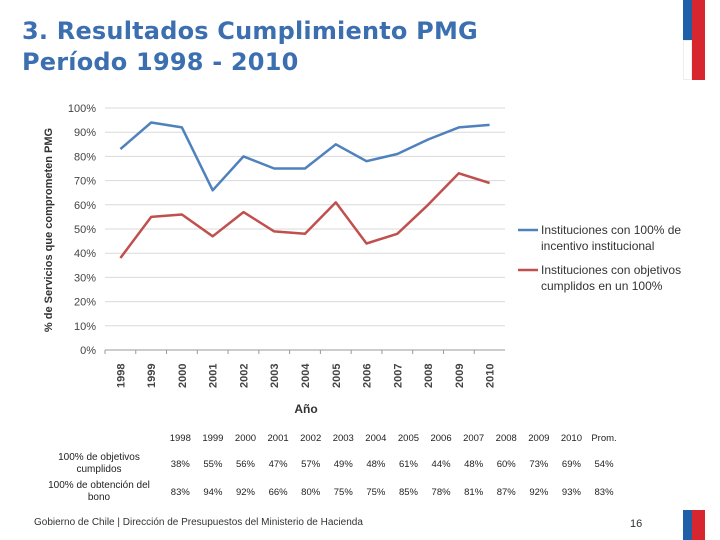 This screenshot has height=540, width=720. I want to click on legend-label: Instituciones con 100% de, so click(611, 230).